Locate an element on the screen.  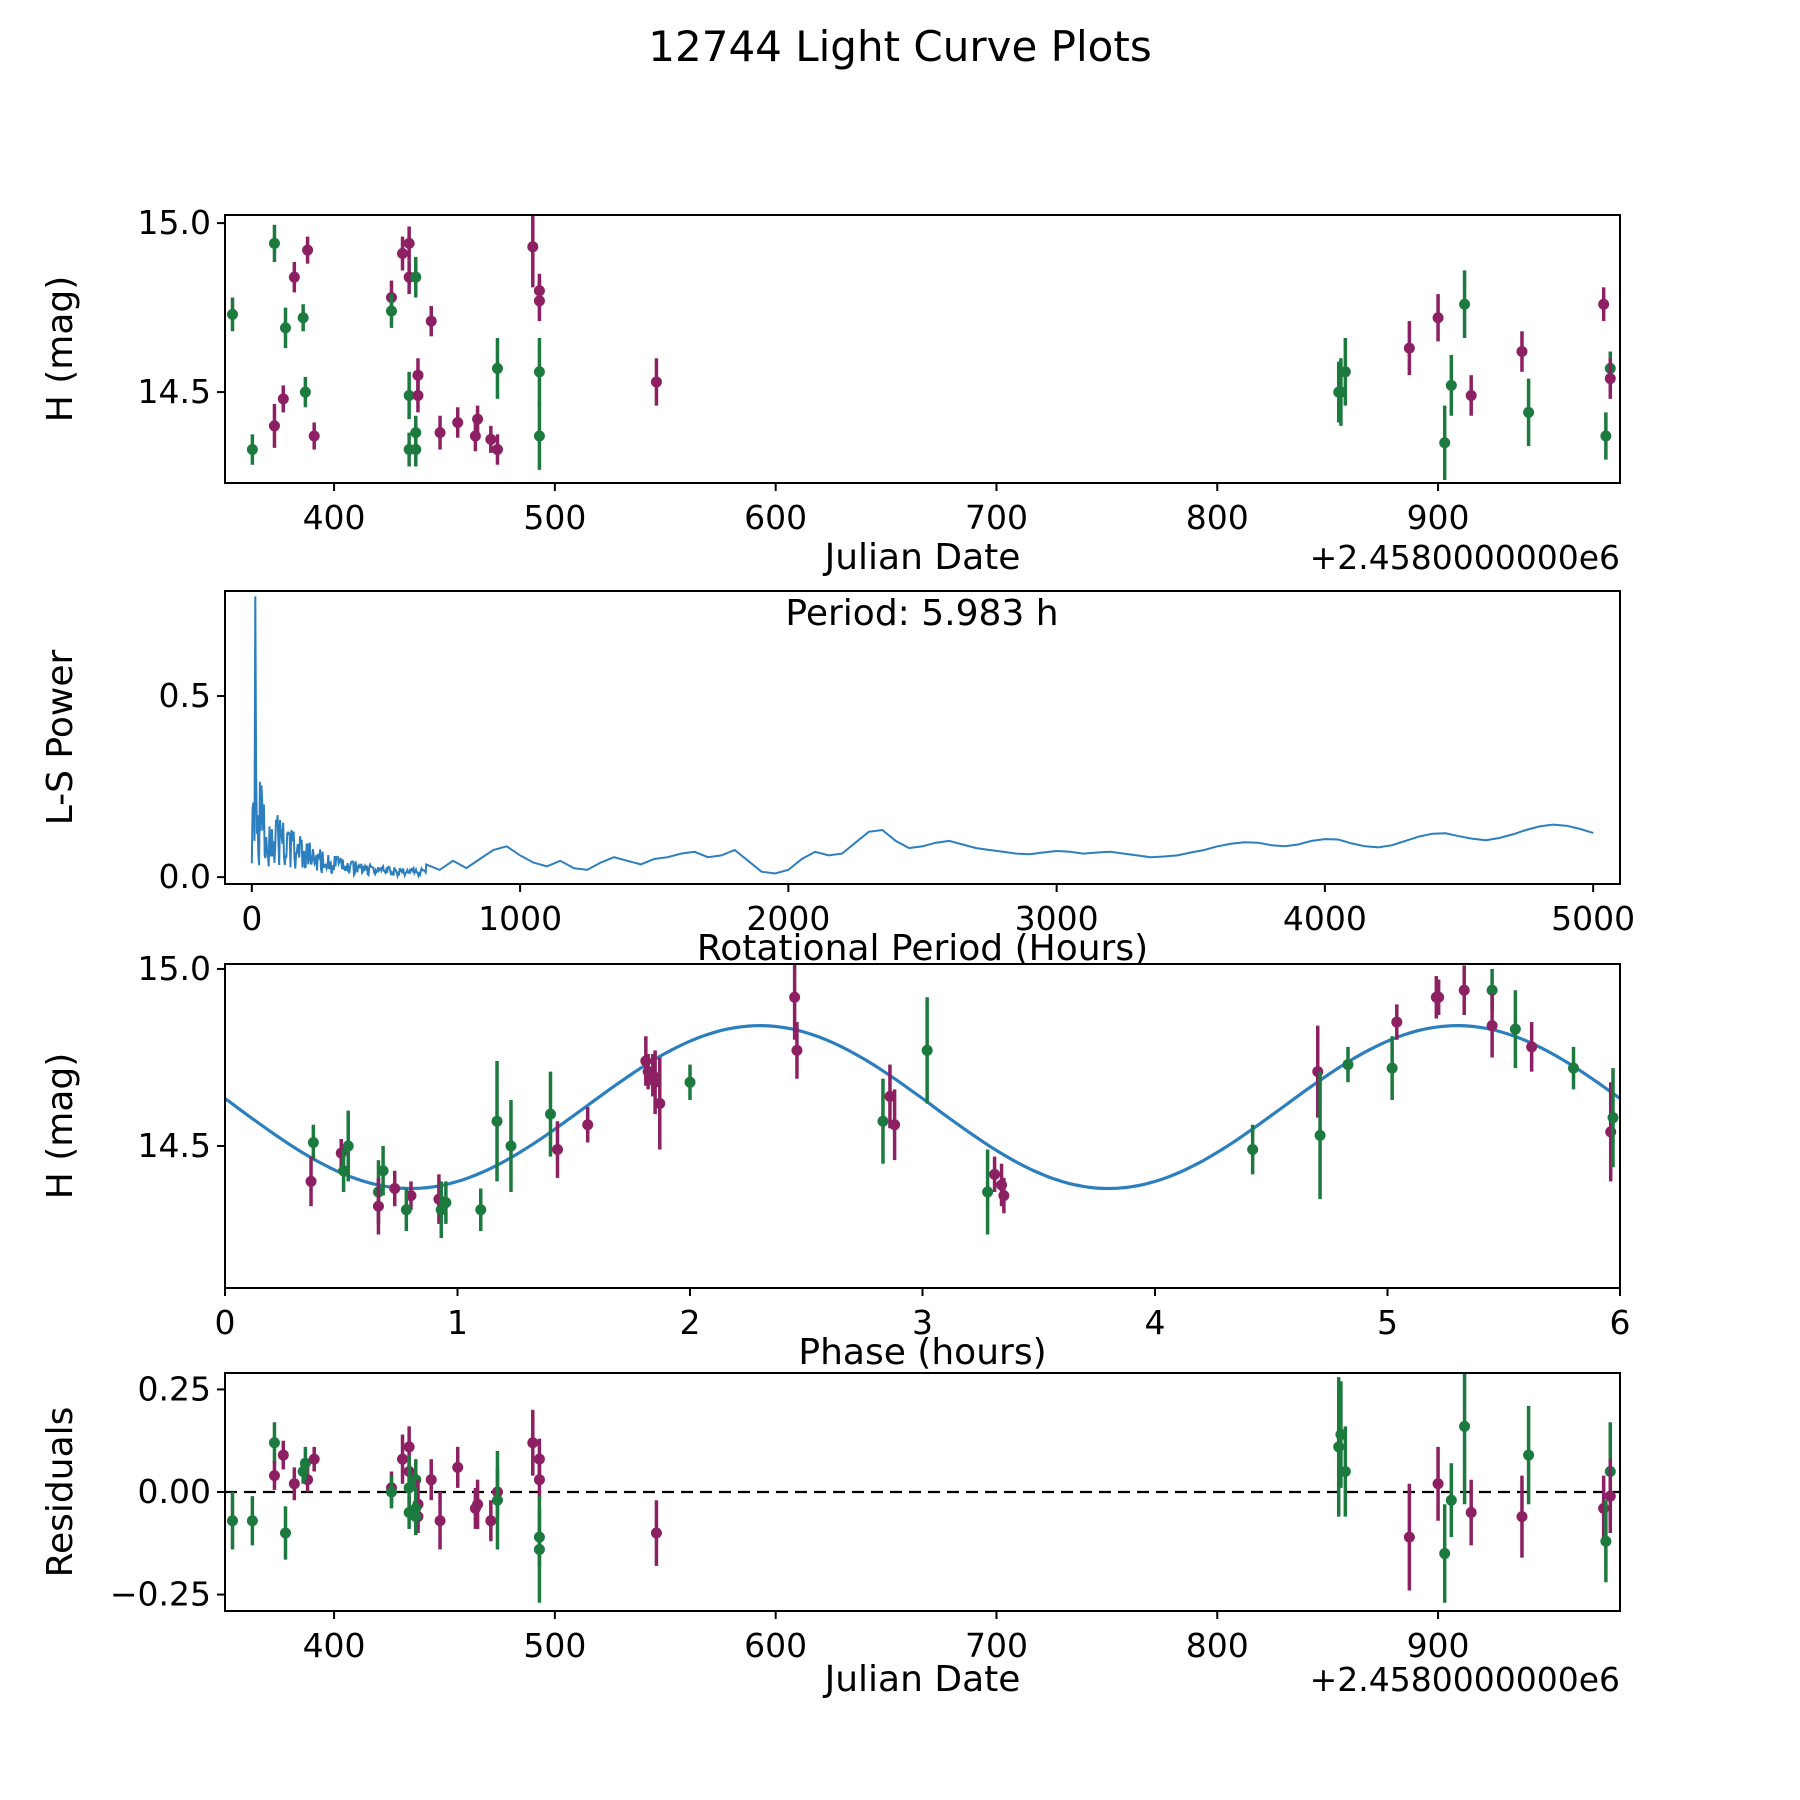
x-tick-label: 700 is located at coordinates (996, 1645).